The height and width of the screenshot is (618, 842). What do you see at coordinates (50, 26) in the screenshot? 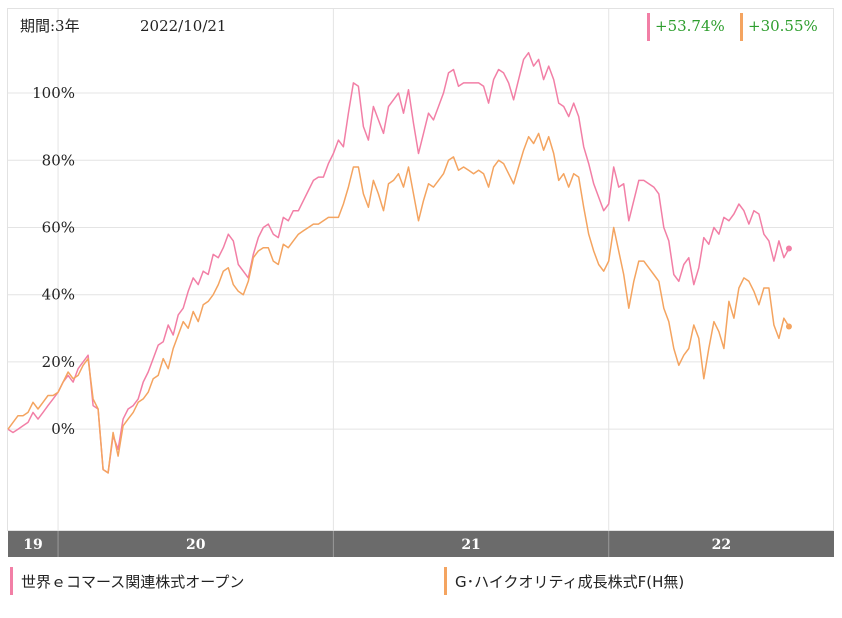
I see `period-label: 期間:3年` at bounding box center [50, 26].